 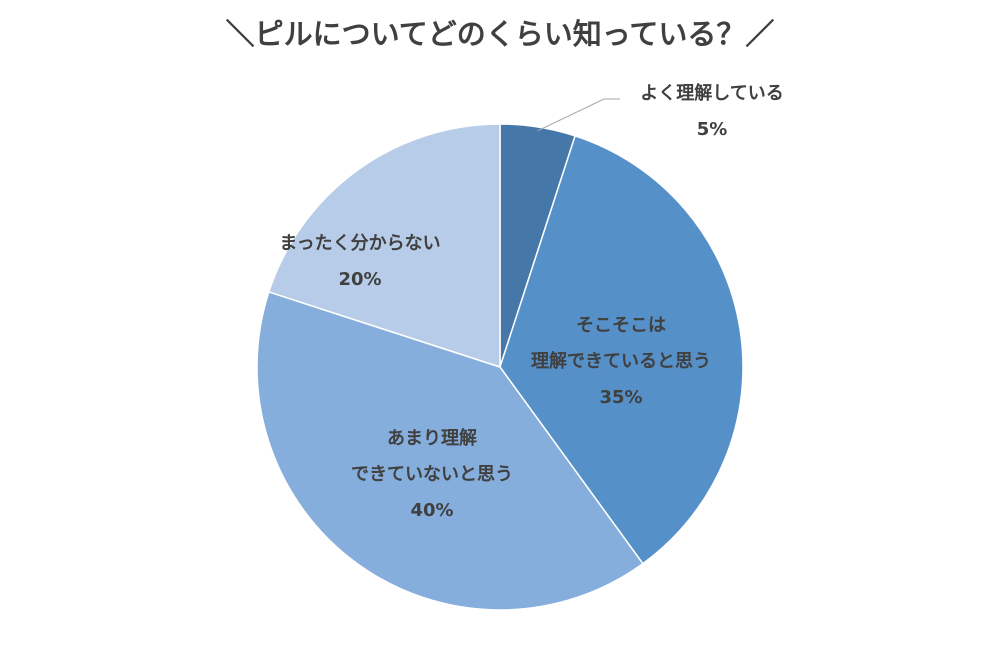 What do you see at coordinates (712, 129) in the screenshot?
I see `data-label-value-1: 5%` at bounding box center [712, 129].